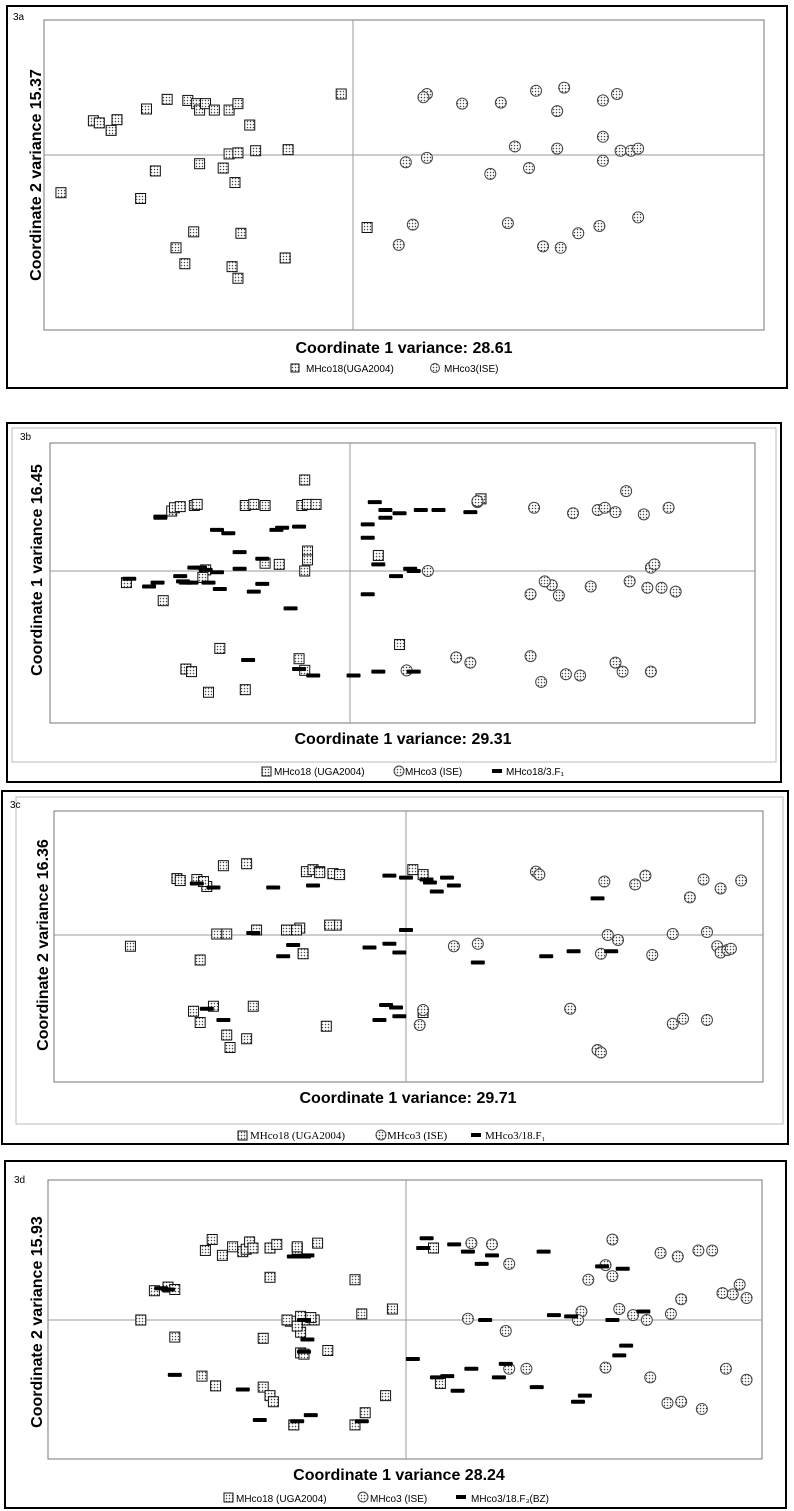 This screenshot has width=794, height=1511. Describe the element at coordinates (350, 369) in the screenshot. I see `panel-3a-legend-1: MHco18(UGA2004)` at that location.